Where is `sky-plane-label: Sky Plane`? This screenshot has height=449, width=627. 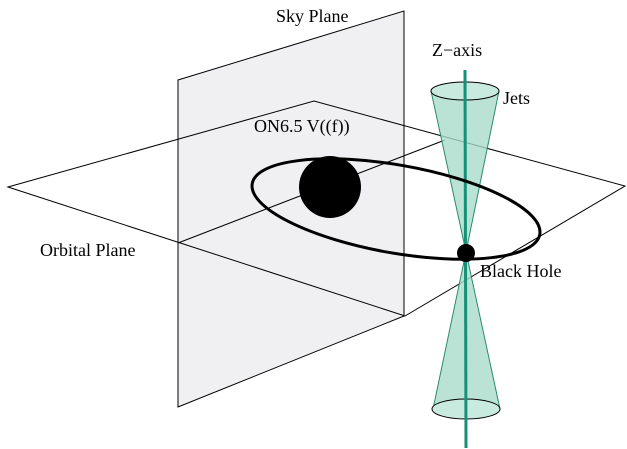
sky-plane-label: Sky Plane is located at coordinates (312, 16).